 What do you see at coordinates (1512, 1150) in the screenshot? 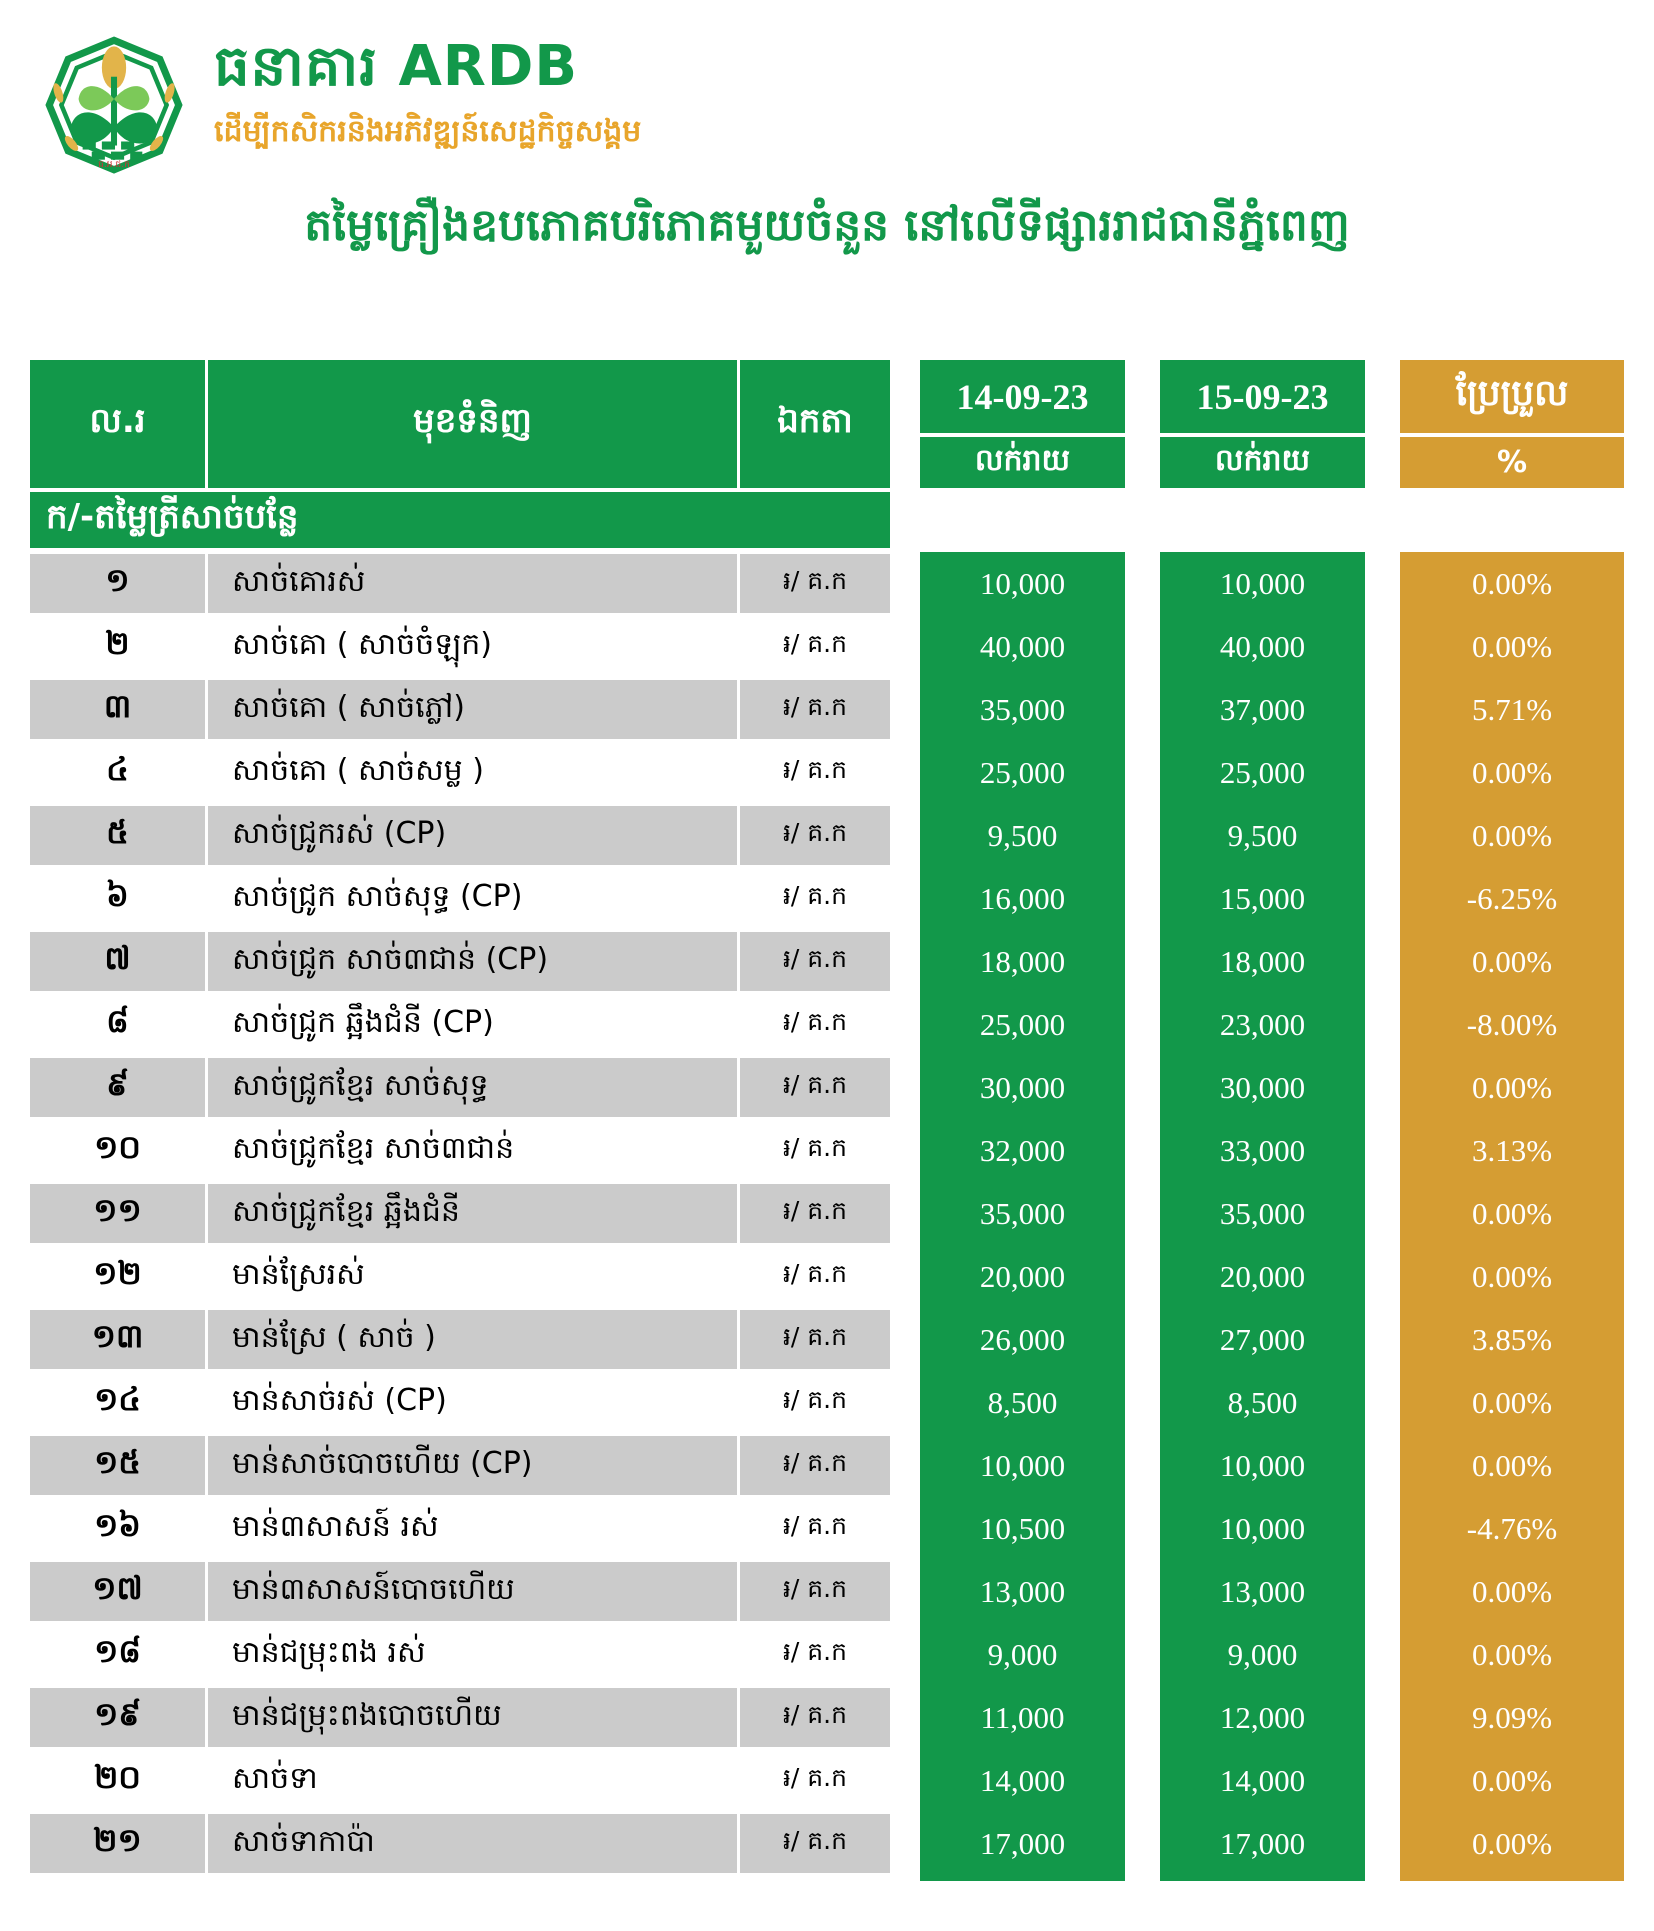
I see `change-percent: 3.13%` at bounding box center [1512, 1150].